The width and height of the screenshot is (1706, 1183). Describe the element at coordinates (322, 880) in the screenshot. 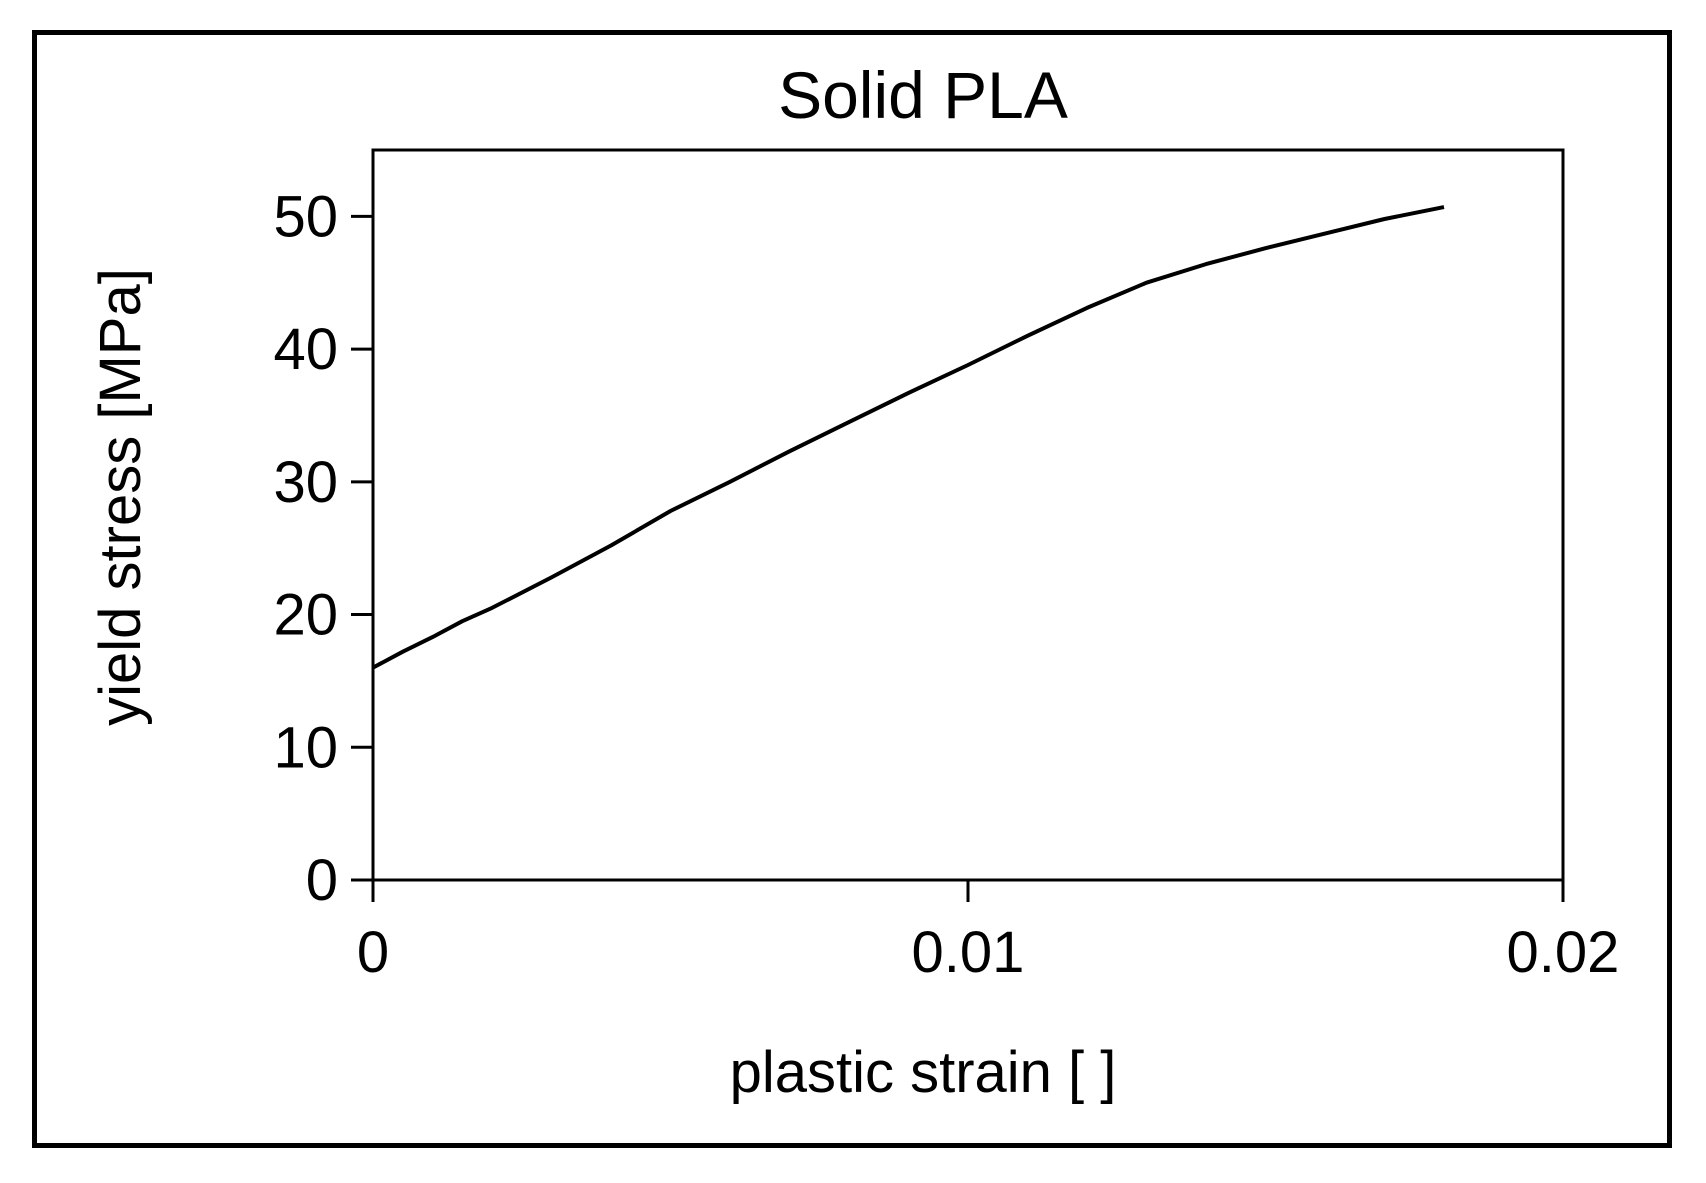

I see `y-tick-label: 0` at that location.